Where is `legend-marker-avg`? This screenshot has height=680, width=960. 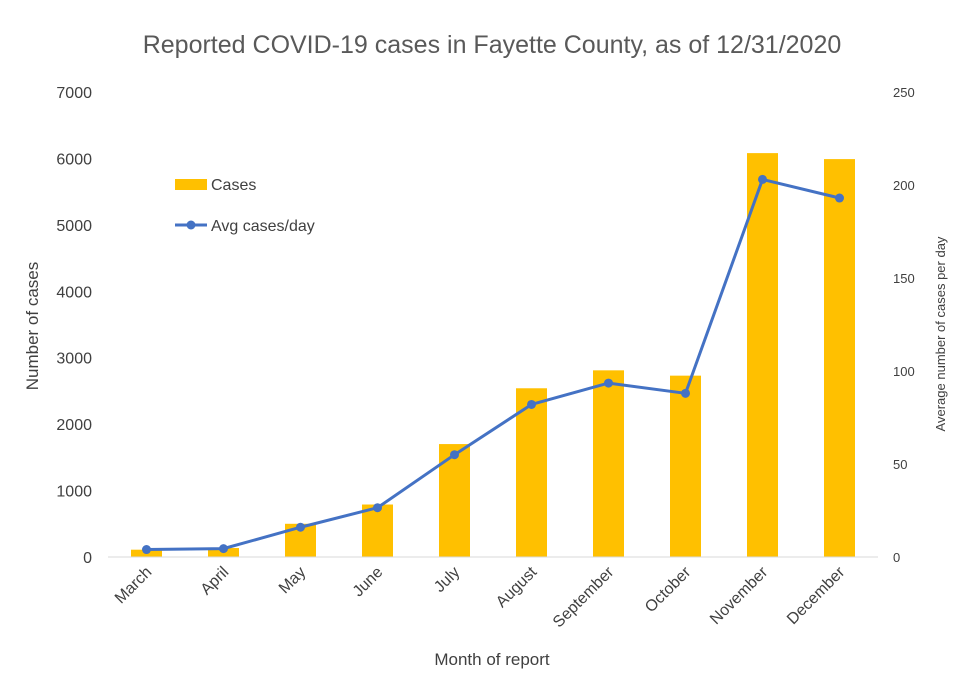 legend-marker-avg is located at coordinates (191, 225).